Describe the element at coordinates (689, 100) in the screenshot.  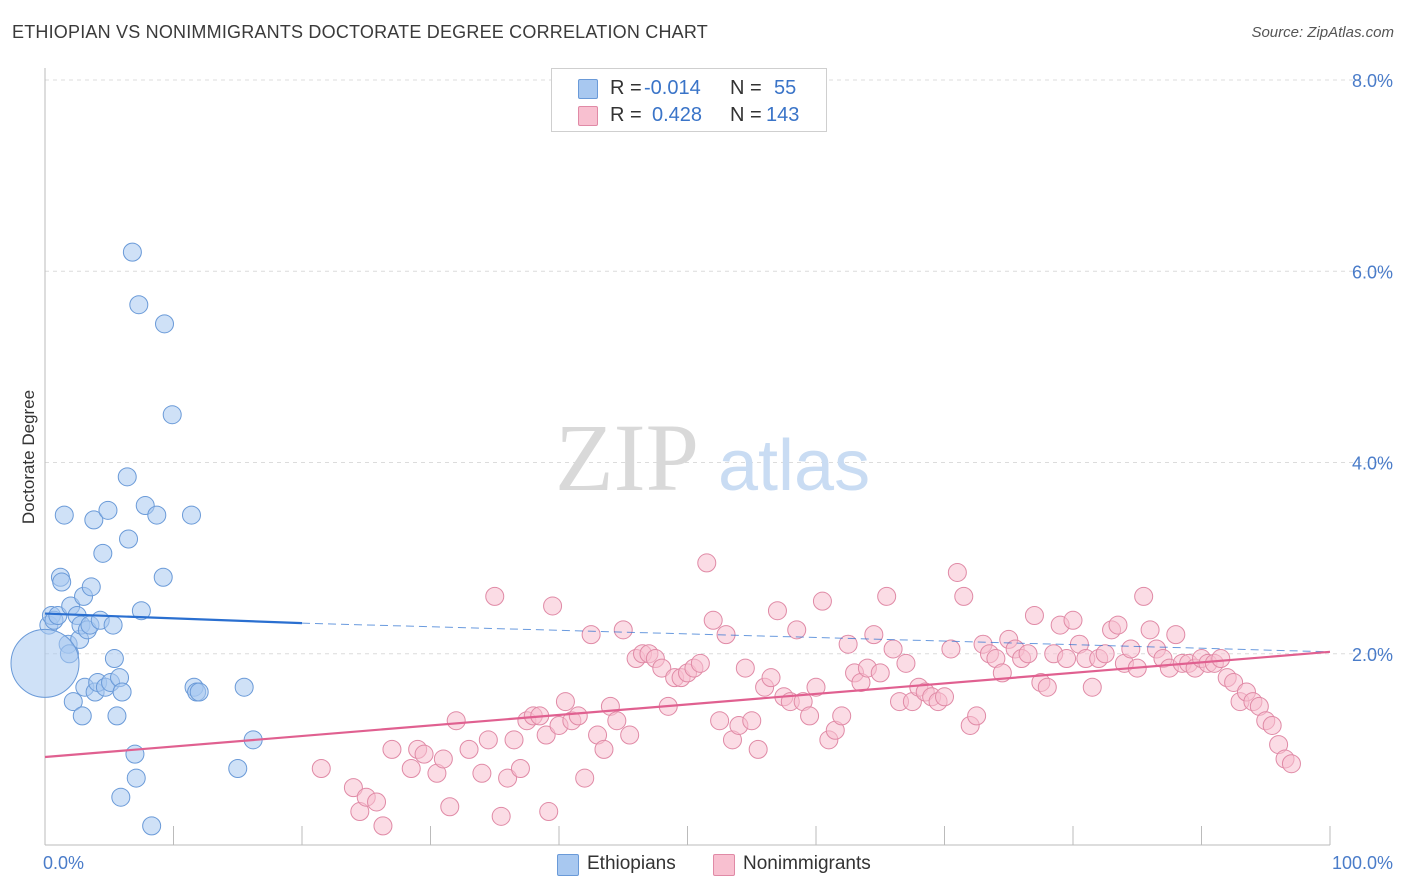
I see `correlation-legend: R = -0.014 N = 55 R = 0.428 N = 143` at that location.